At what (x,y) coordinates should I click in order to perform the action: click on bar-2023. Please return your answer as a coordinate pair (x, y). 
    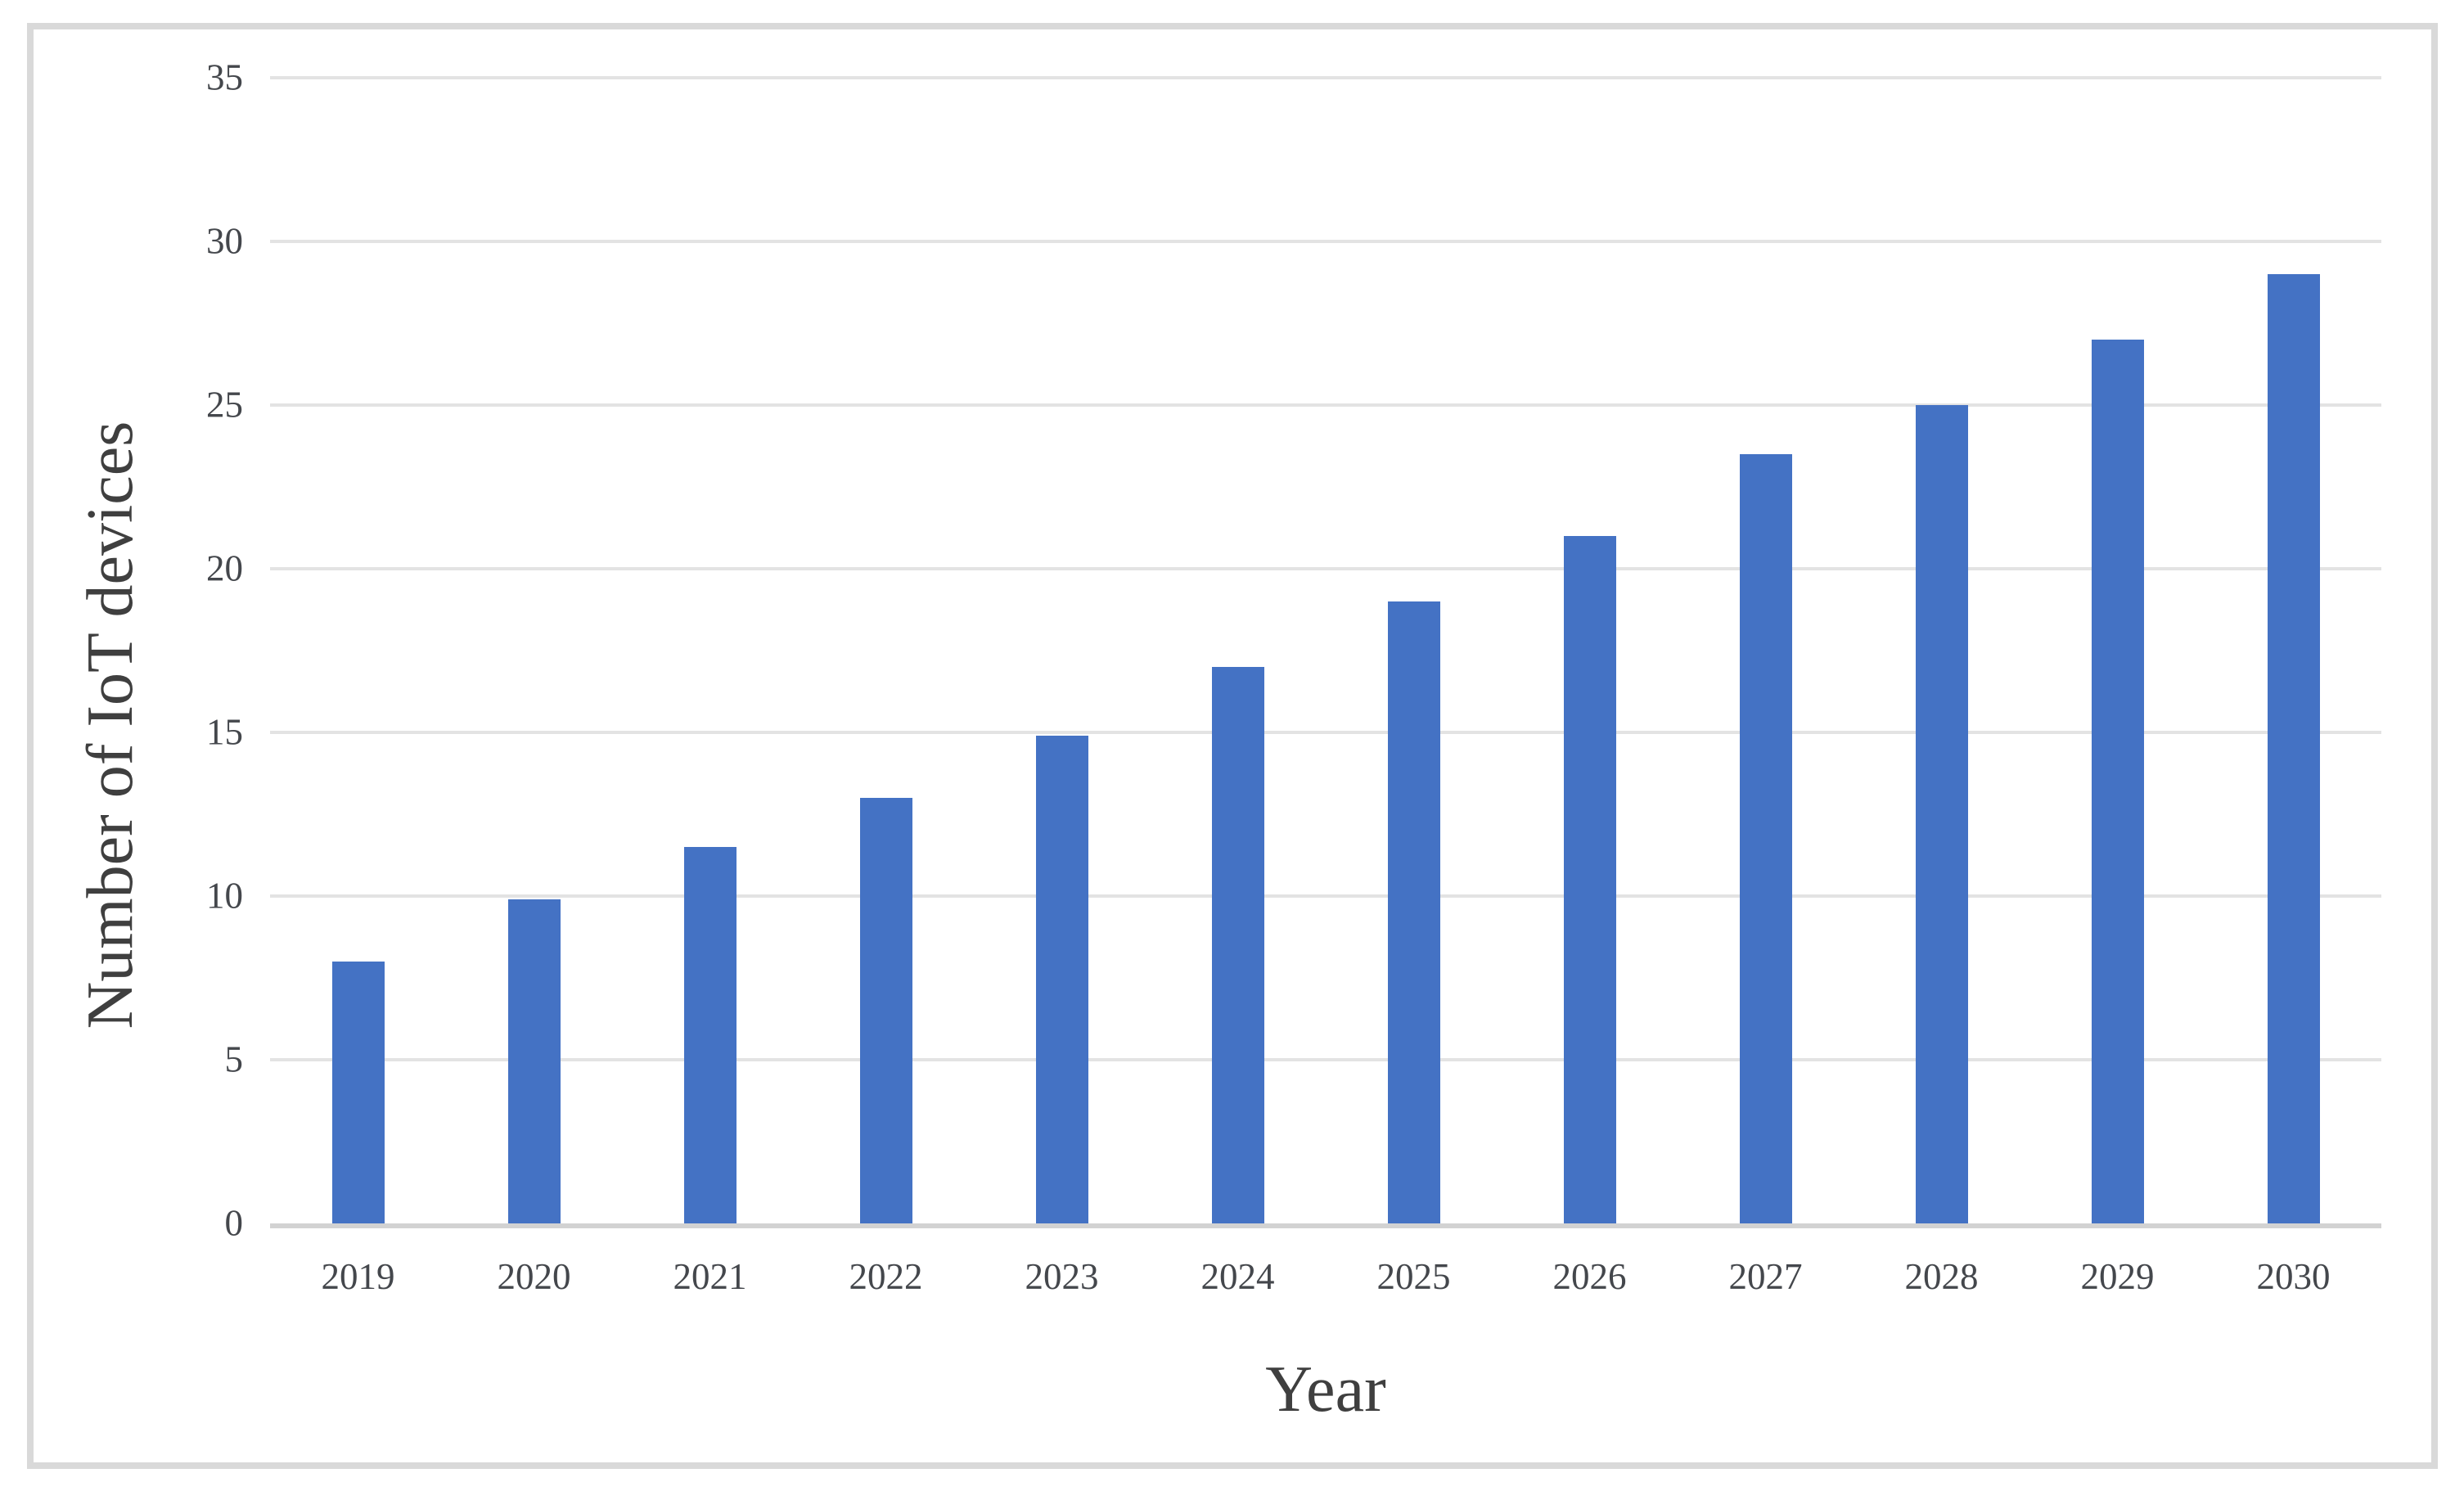
    Looking at the image, I should click on (1061, 979).